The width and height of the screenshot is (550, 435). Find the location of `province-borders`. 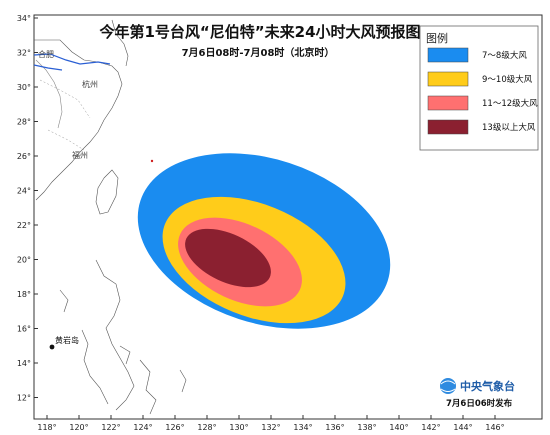

province-borders is located at coordinates (65, 115).